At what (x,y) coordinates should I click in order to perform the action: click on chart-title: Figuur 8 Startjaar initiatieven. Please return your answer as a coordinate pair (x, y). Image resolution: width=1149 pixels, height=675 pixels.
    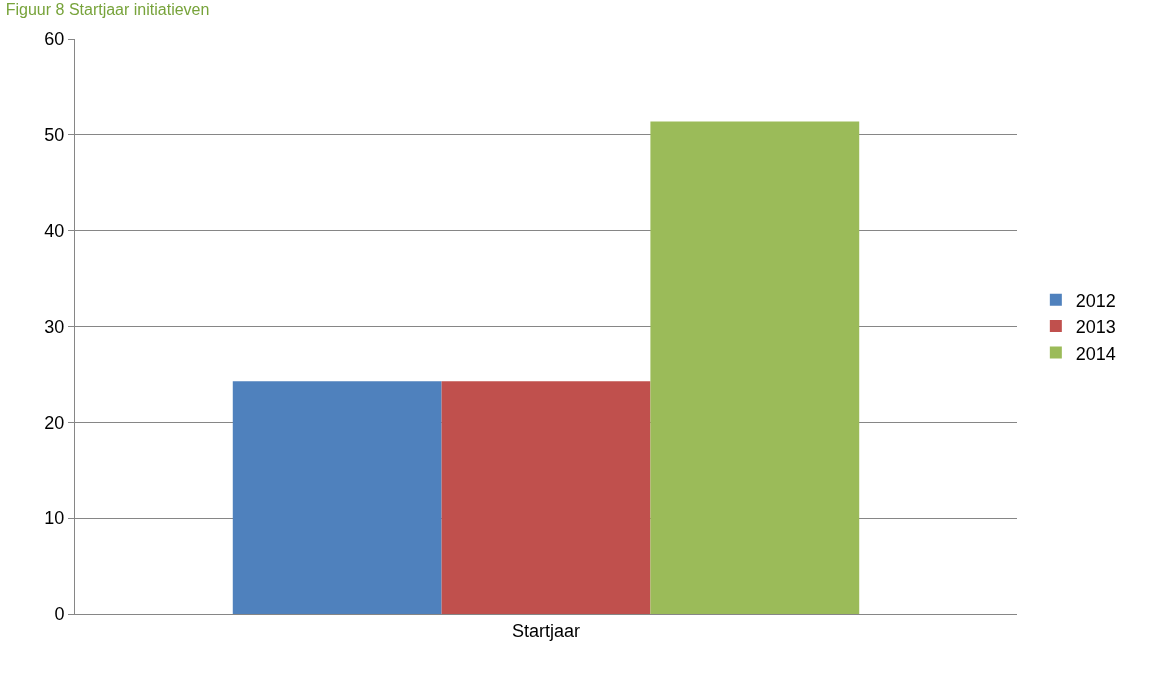
    Looking at the image, I should click on (107, 9).